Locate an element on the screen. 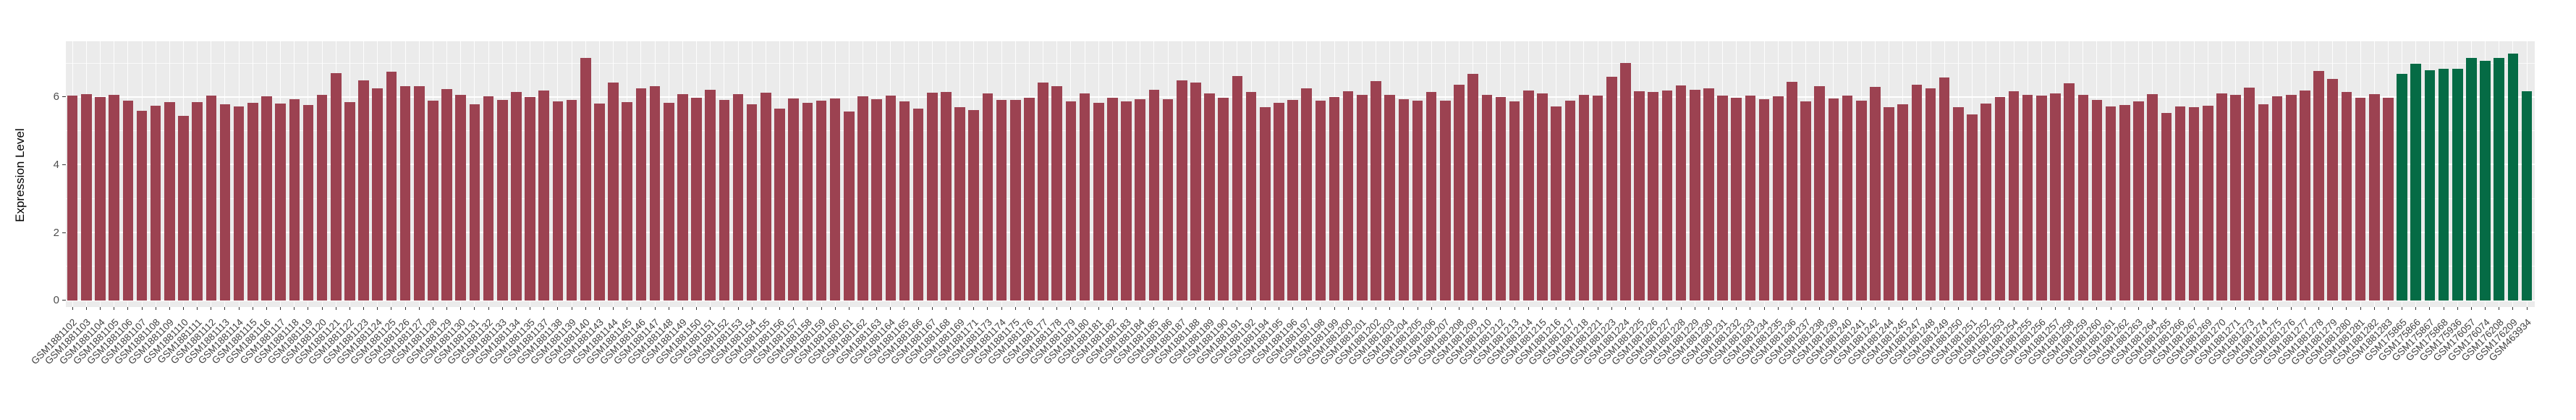 Image resolution: width=2576 pixels, height=420 pixels. y-tick-label: 0 is located at coordinates (56, 300).